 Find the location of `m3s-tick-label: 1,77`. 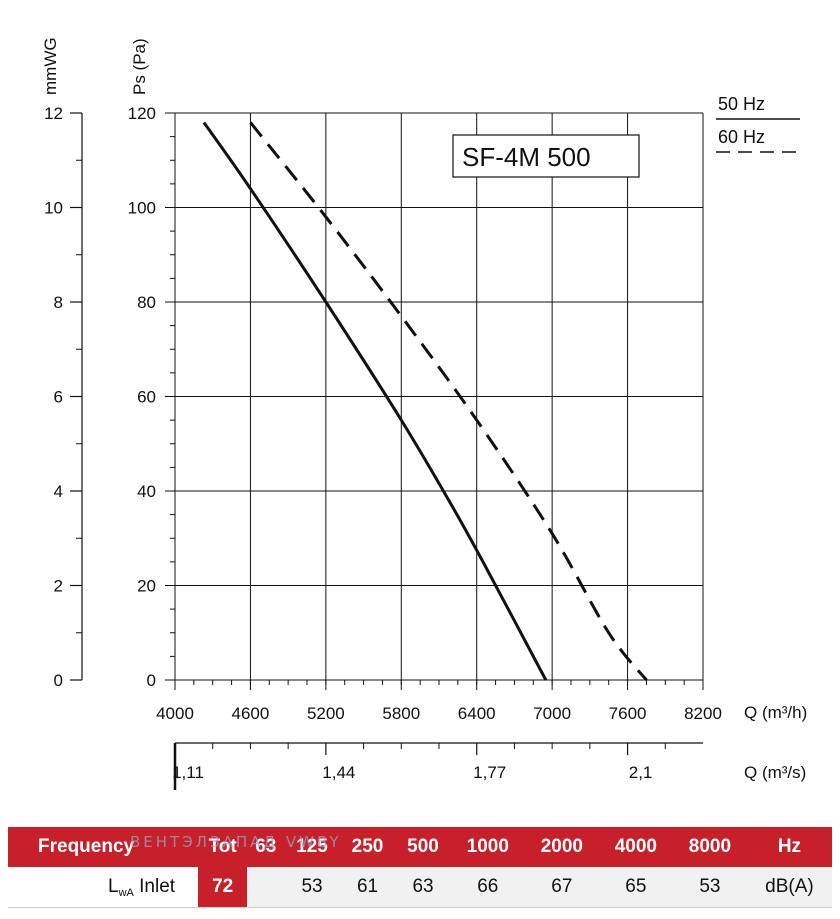

m3s-tick-label: 1,77 is located at coordinates (489, 772).